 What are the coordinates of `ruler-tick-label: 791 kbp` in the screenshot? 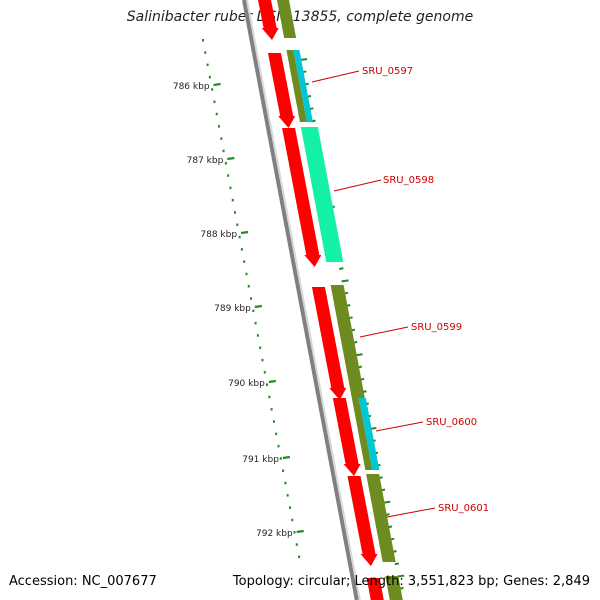 It's located at (260, 460).